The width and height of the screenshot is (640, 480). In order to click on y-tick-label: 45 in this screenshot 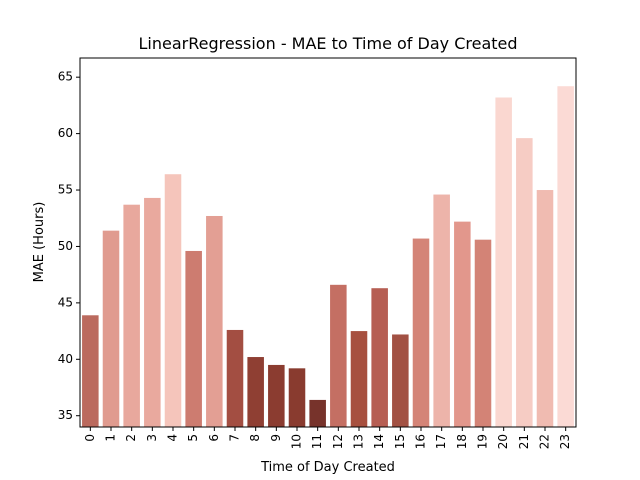, I will do `click(65, 302)`.